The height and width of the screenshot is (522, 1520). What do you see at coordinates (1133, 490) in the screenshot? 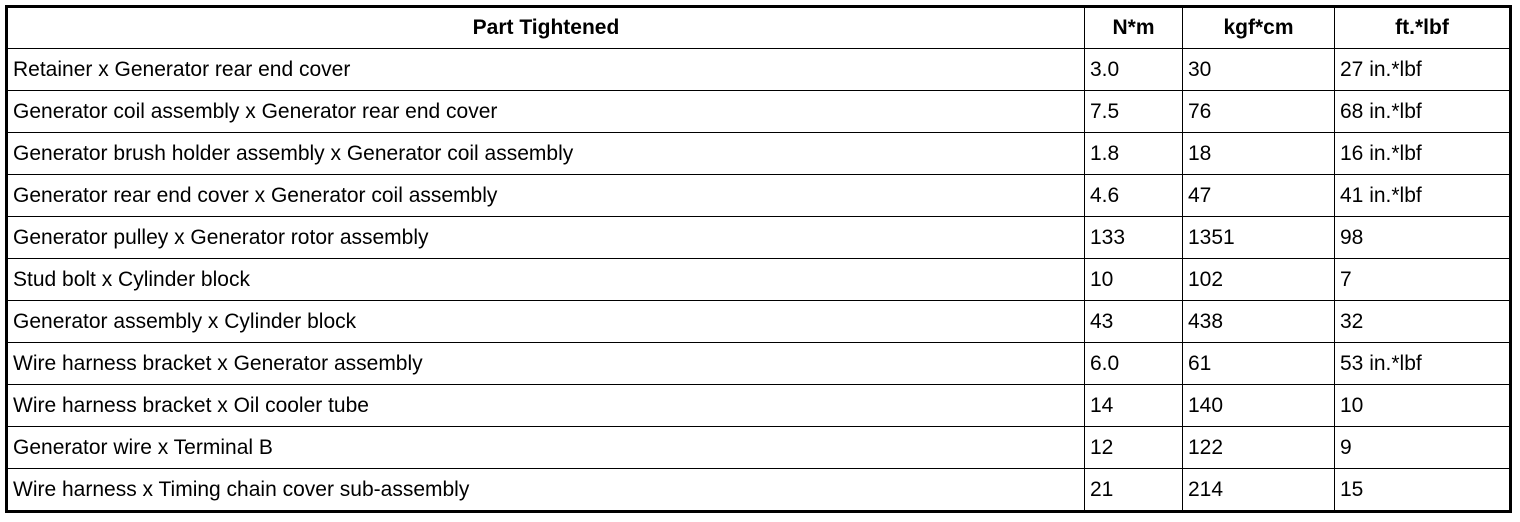
I see `cell-nm: 21` at bounding box center [1133, 490].